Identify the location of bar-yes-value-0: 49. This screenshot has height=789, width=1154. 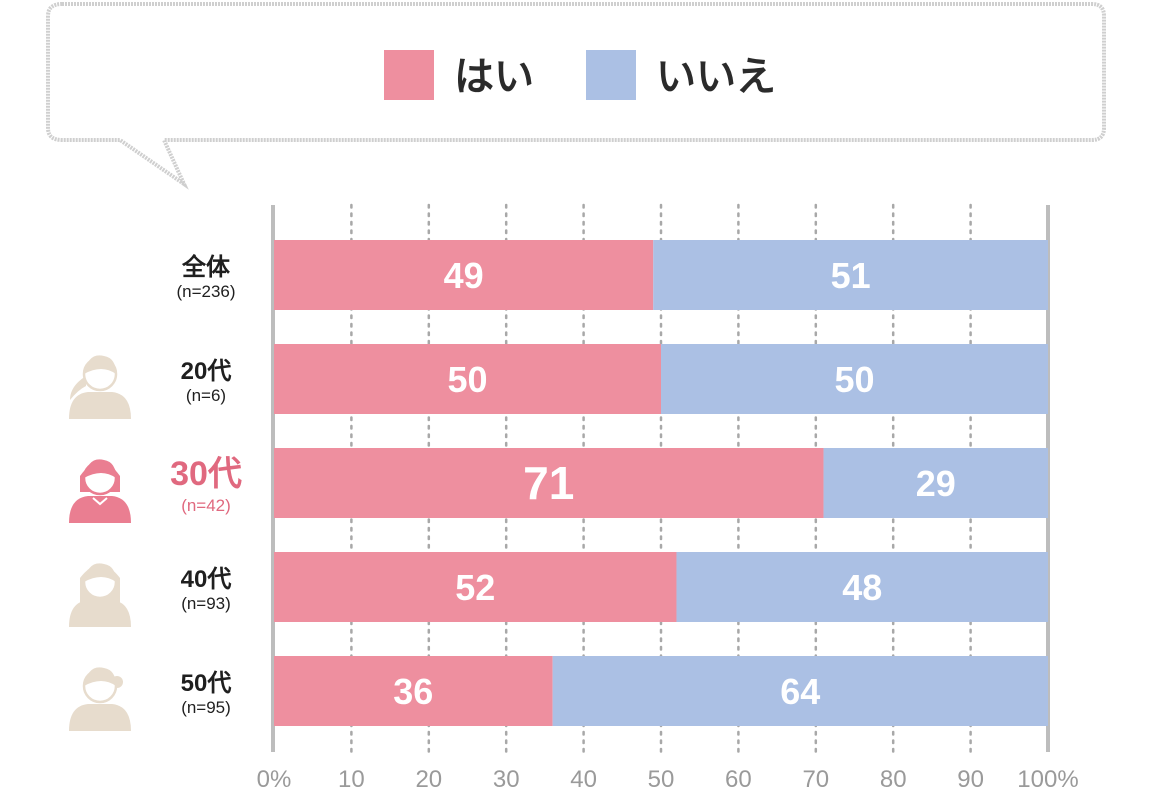
(464, 275).